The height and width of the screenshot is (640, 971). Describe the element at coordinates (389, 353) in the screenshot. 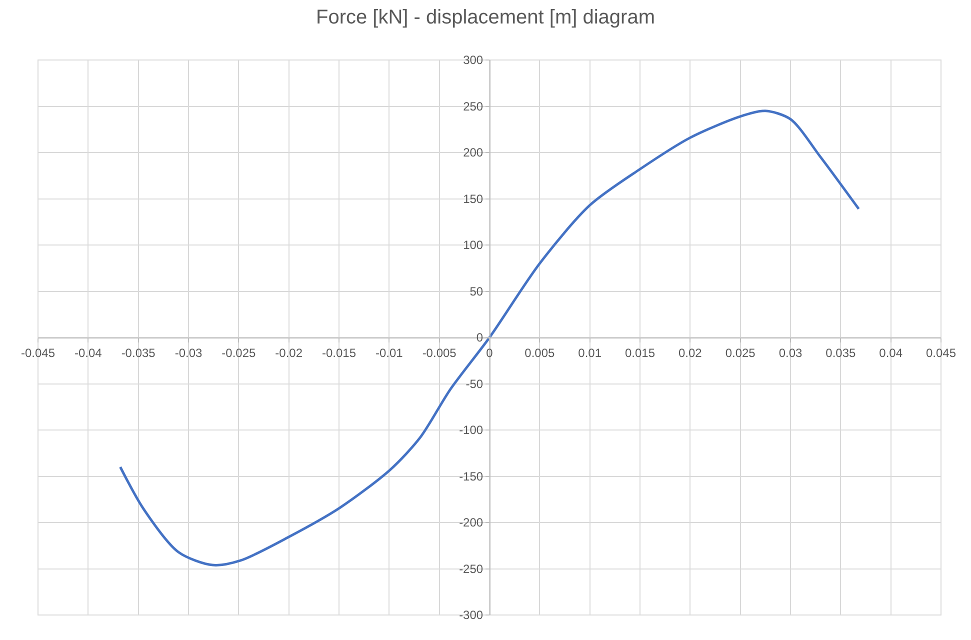

I see `x-tick-label: -0.01` at that location.